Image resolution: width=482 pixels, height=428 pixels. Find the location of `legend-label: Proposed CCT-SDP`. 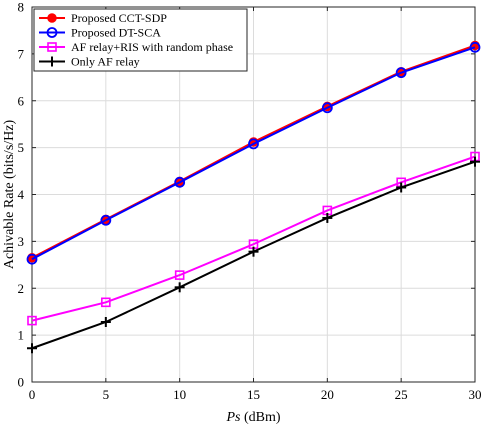

legend-label: Proposed CCT-SDP is located at coordinates (119, 18).